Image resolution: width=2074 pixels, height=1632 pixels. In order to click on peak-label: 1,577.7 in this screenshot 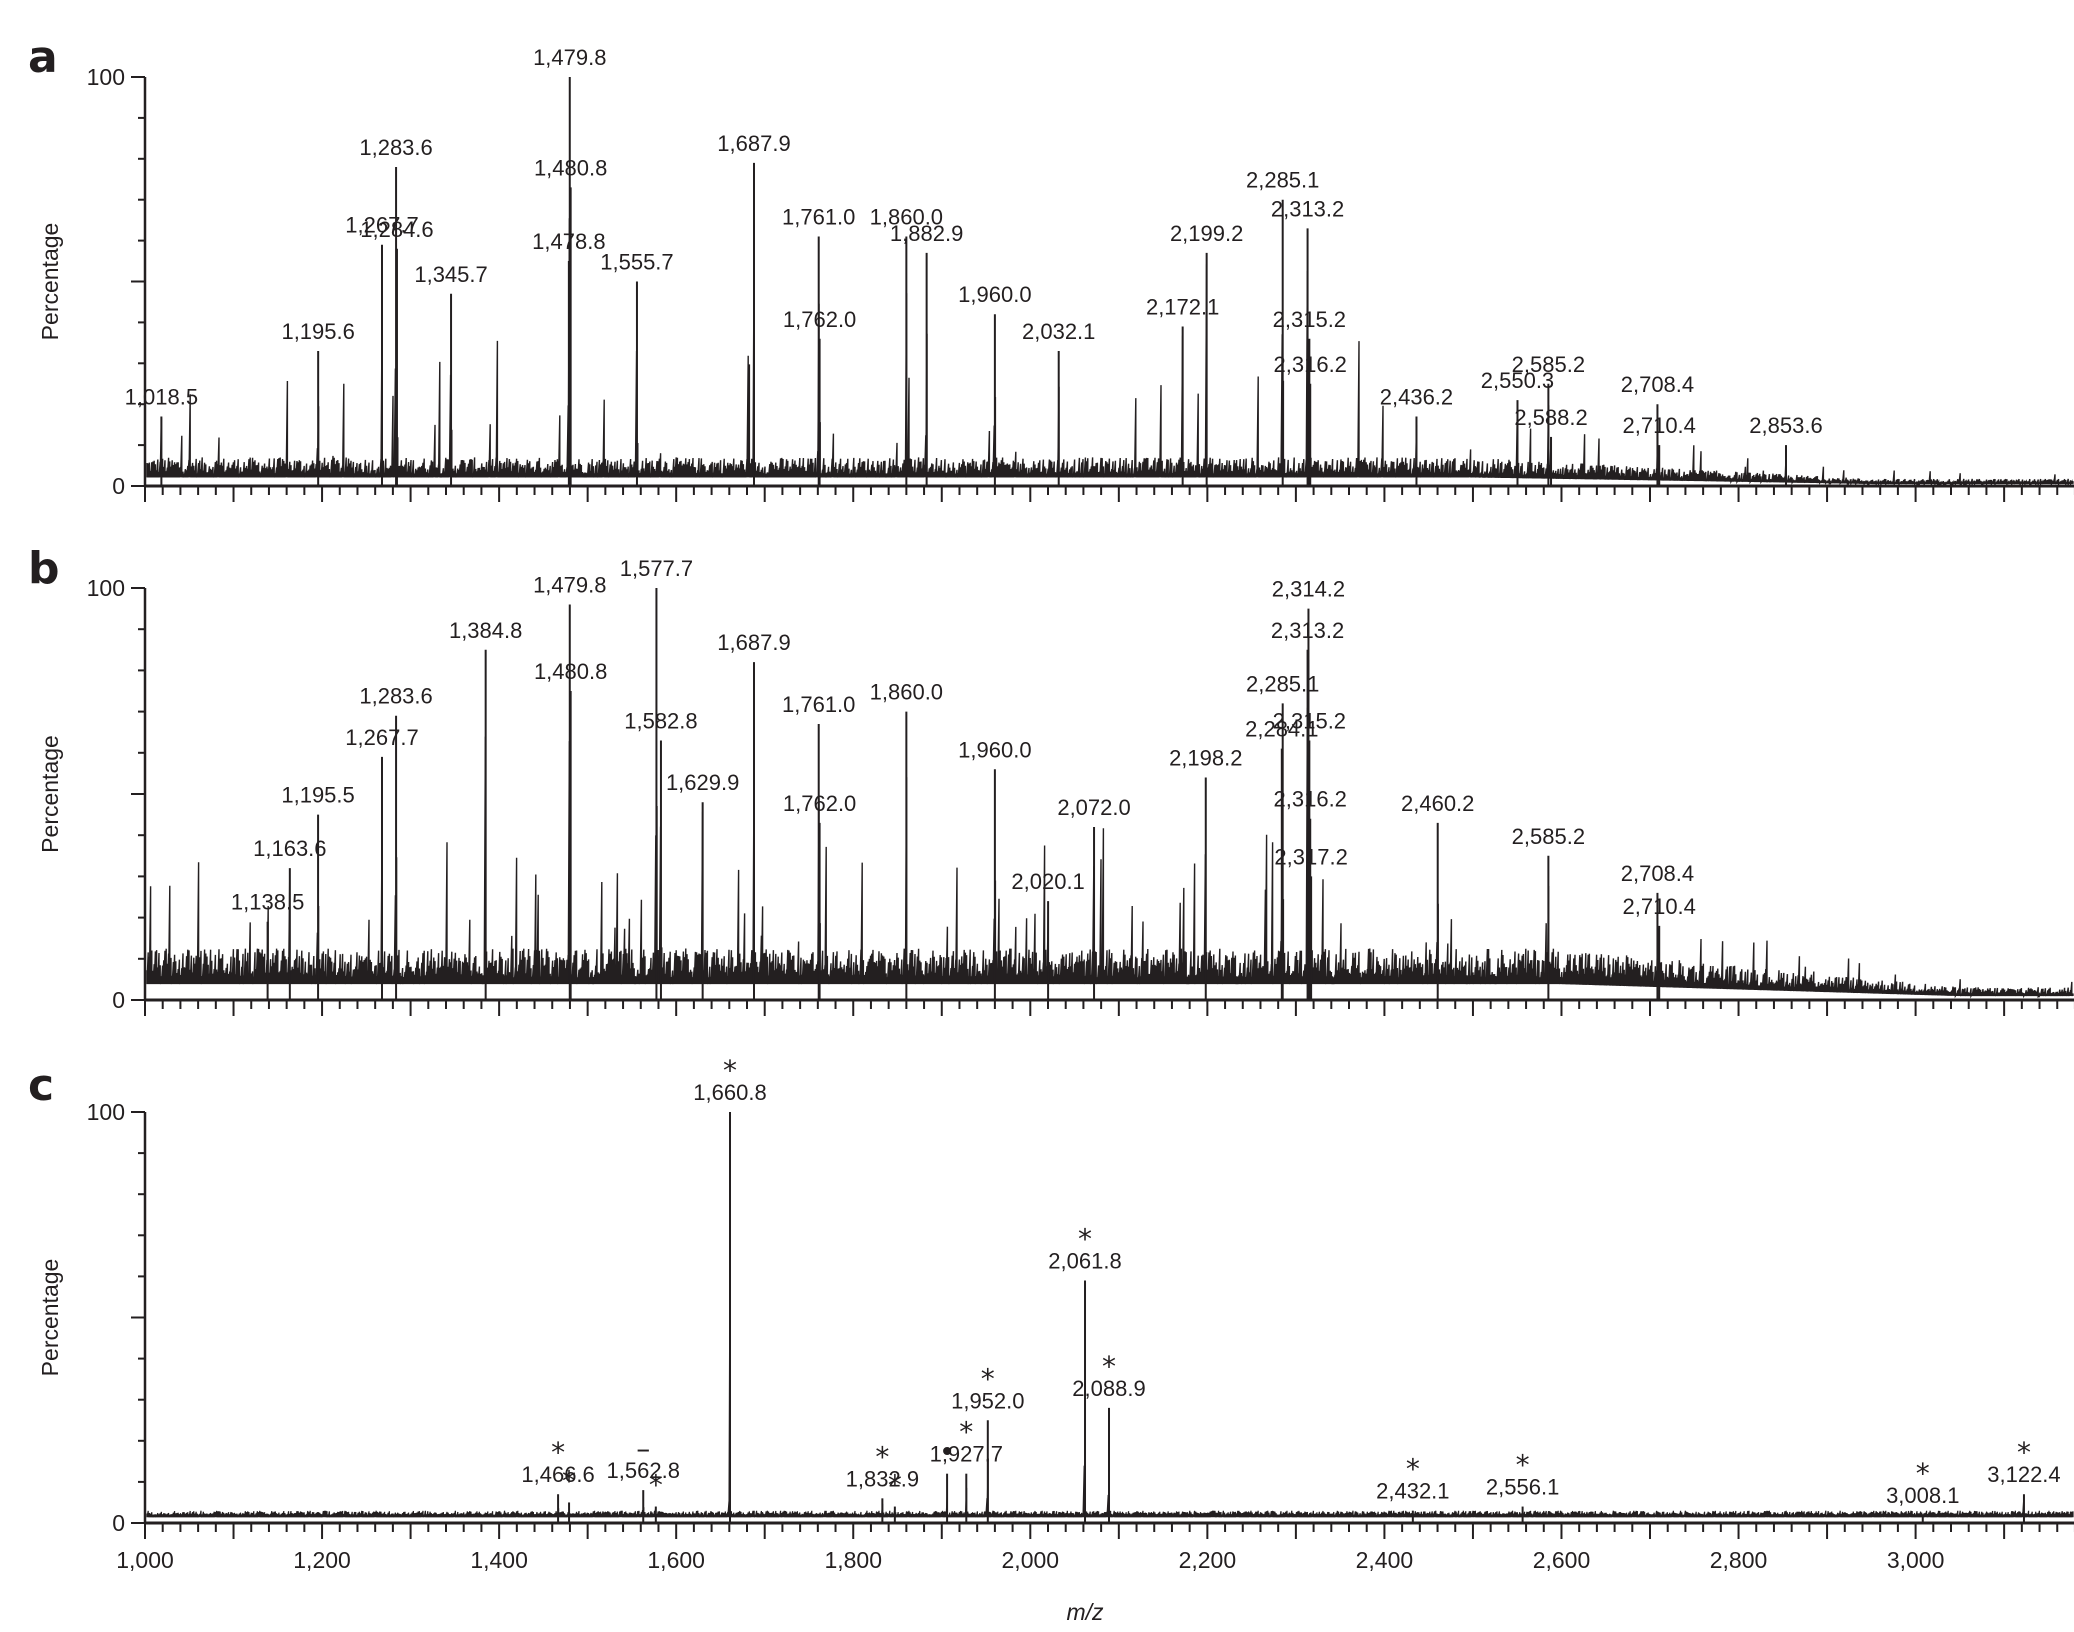, I will do `click(656, 568)`.